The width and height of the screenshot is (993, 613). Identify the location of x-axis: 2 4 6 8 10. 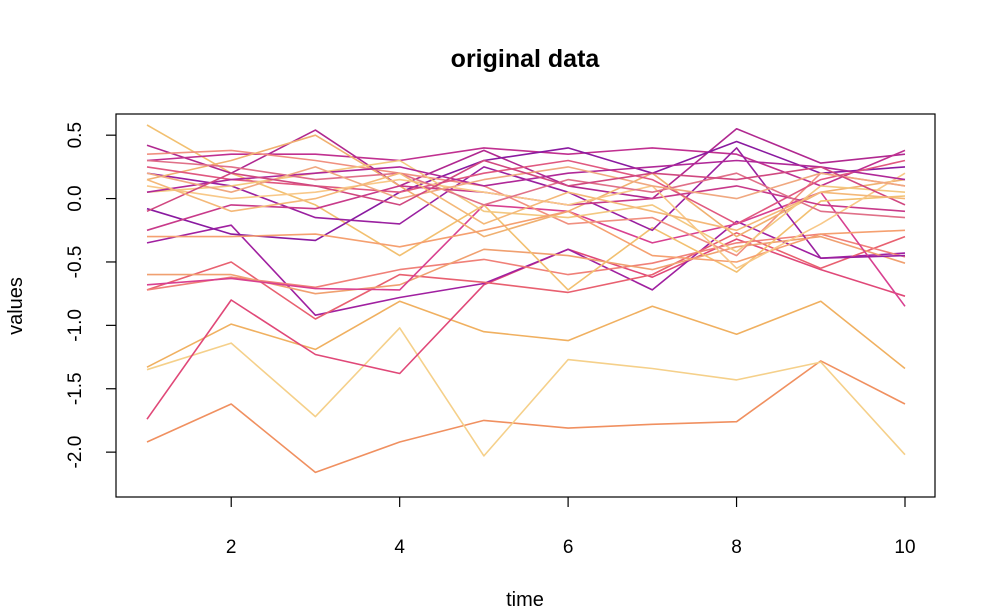
(571, 527).